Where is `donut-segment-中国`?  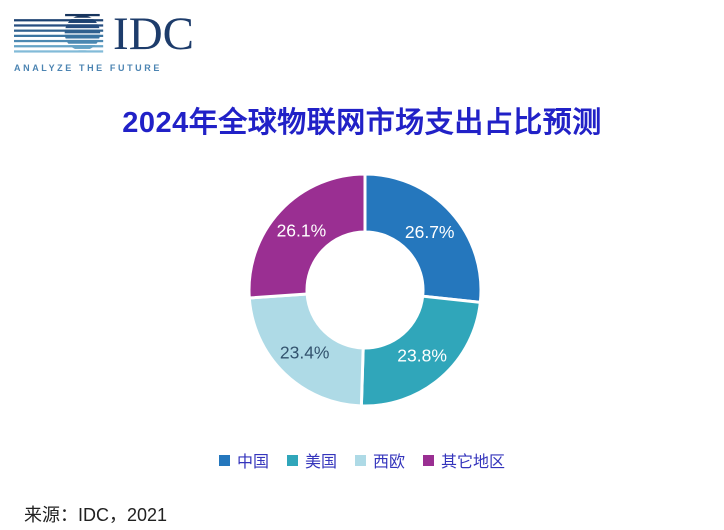
donut-segment-中国 is located at coordinates (423, 238).